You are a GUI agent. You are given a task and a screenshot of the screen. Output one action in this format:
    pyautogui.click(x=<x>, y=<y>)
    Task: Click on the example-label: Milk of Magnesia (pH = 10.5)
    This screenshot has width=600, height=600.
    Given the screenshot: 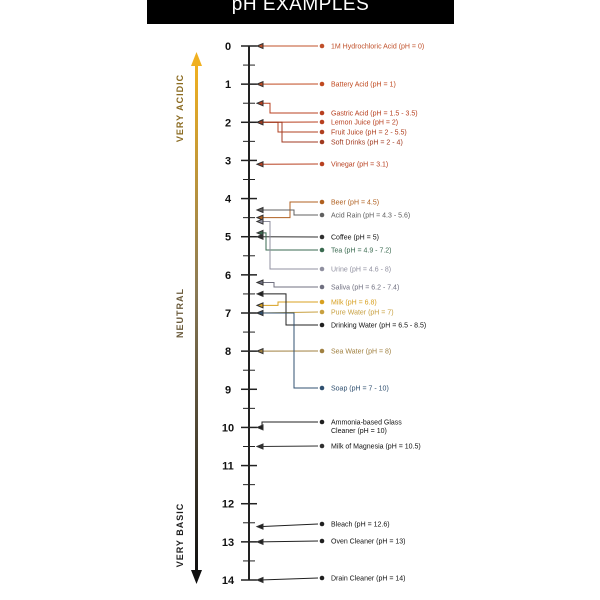 What is the action you would take?
    pyautogui.click(x=376, y=447)
    